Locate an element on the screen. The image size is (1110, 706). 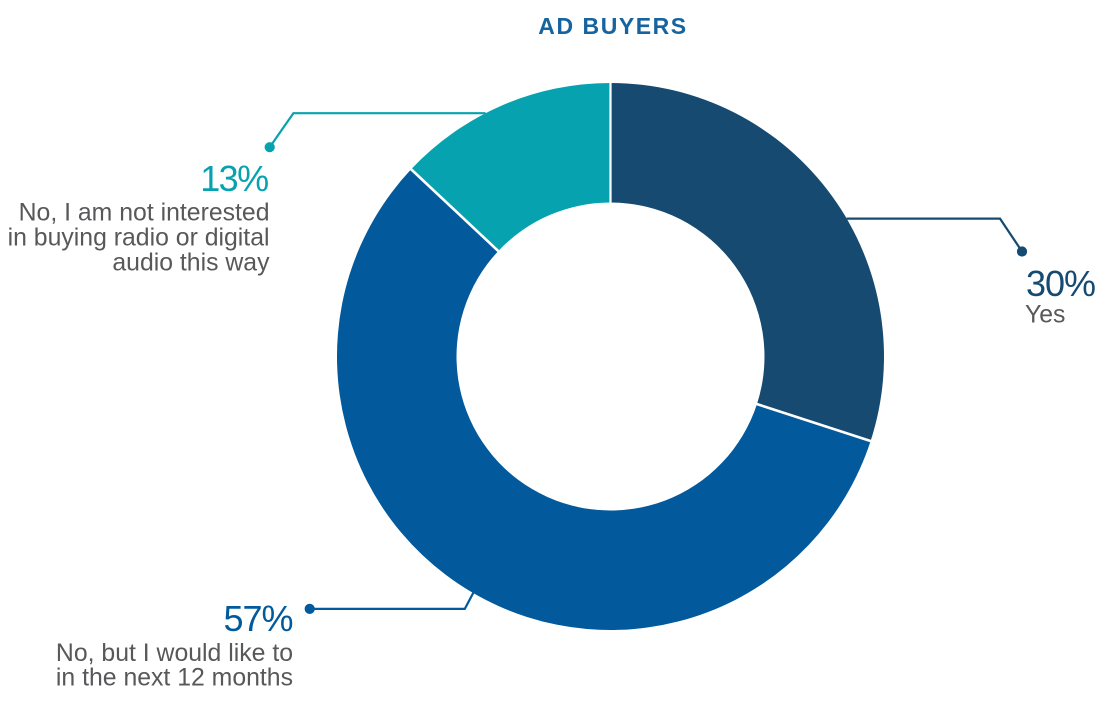
svg-text: No, but I would like to is located at coordinates (174, 653).